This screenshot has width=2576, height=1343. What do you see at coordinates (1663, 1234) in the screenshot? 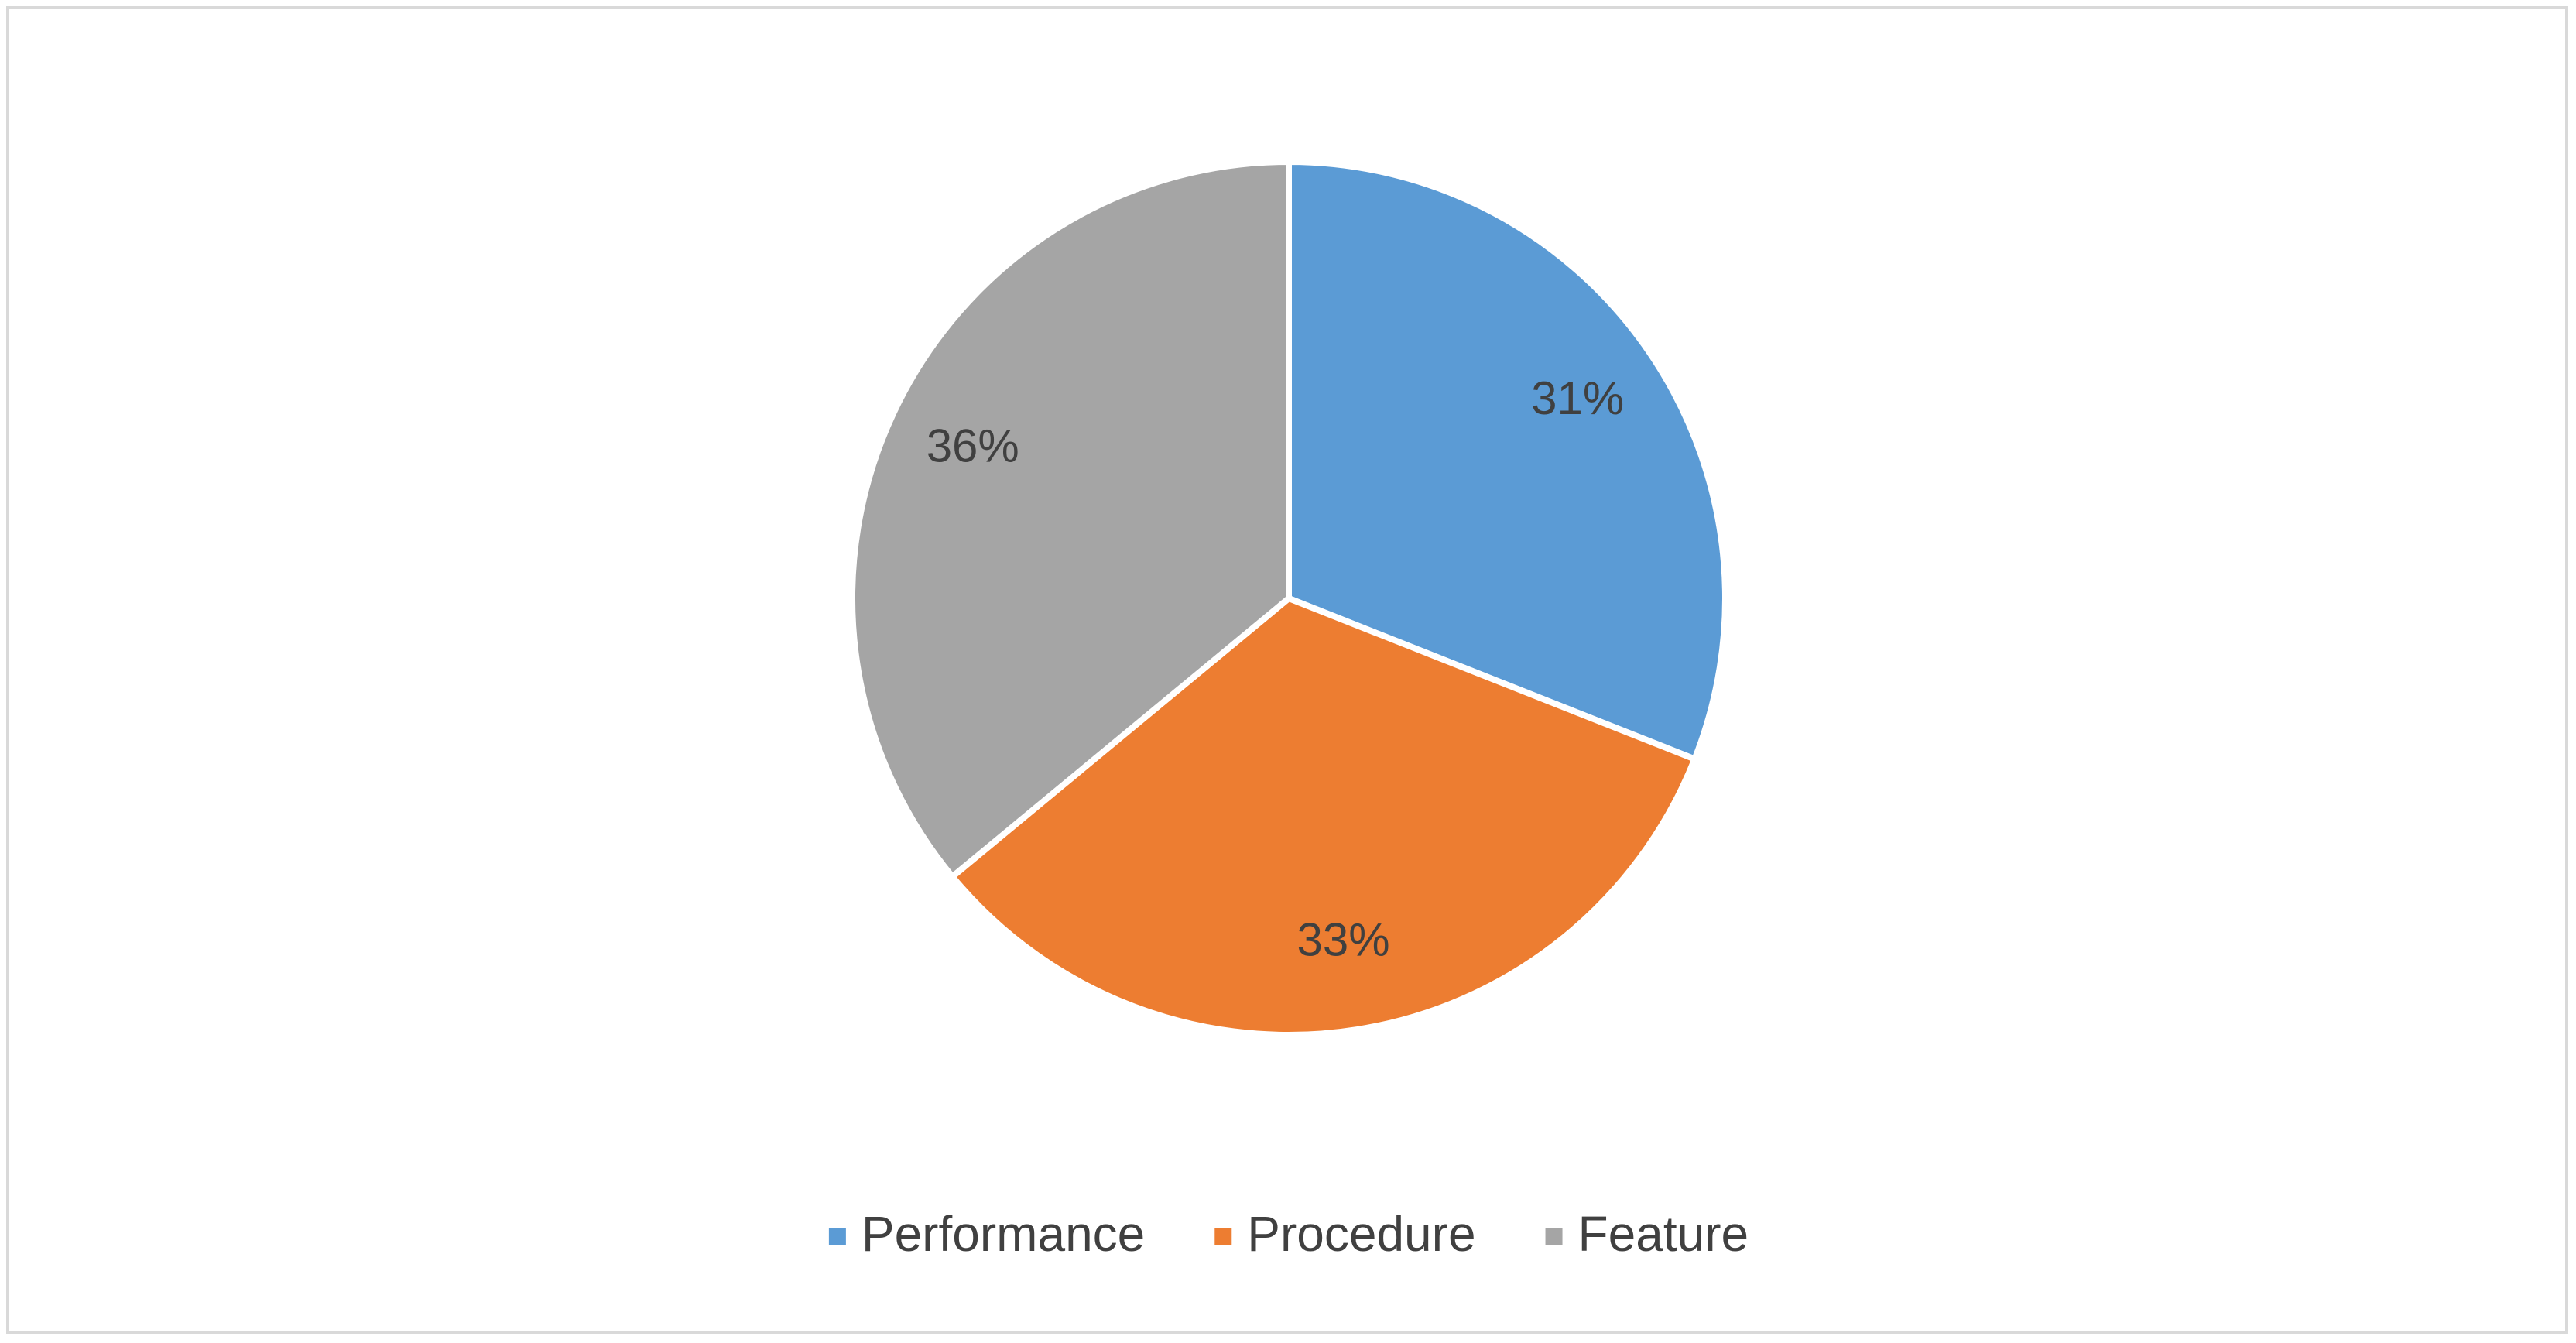
I see `legend-label: Feature` at bounding box center [1663, 1234].